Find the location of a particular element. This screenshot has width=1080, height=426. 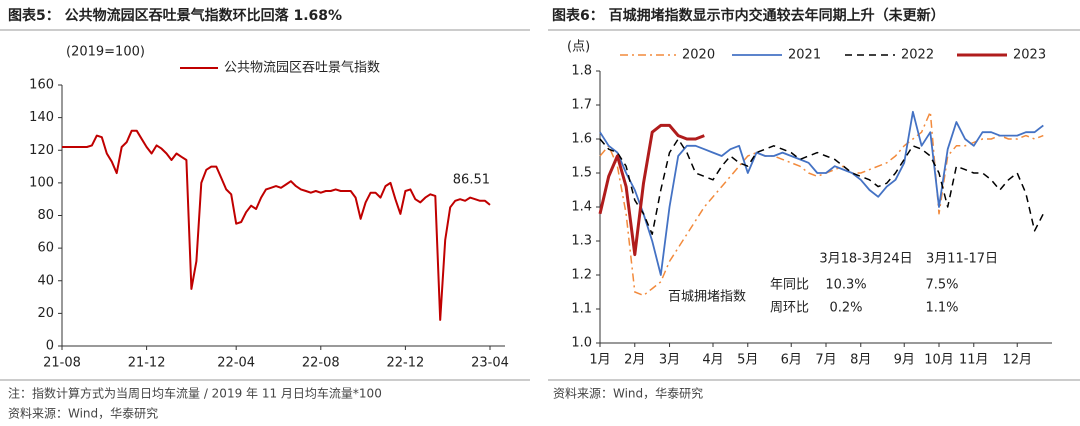

chart-title: 图表5： 公共物流园区吞吐景气指数环比回落 1.68% is located at coordinates (175, 15).